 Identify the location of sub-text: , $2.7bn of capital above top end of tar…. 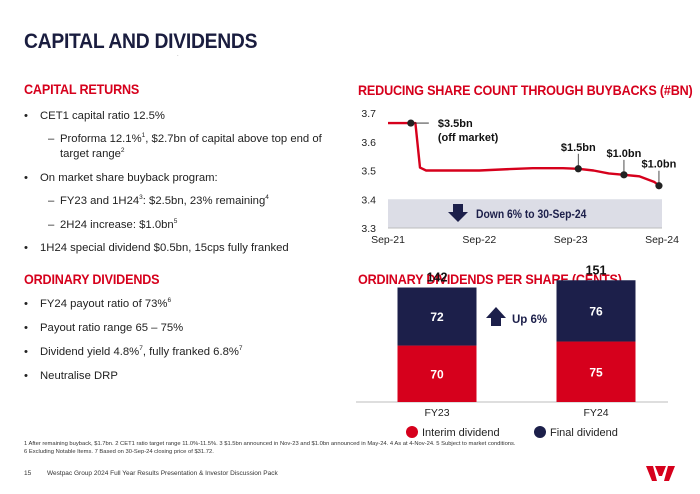
(191, 146).